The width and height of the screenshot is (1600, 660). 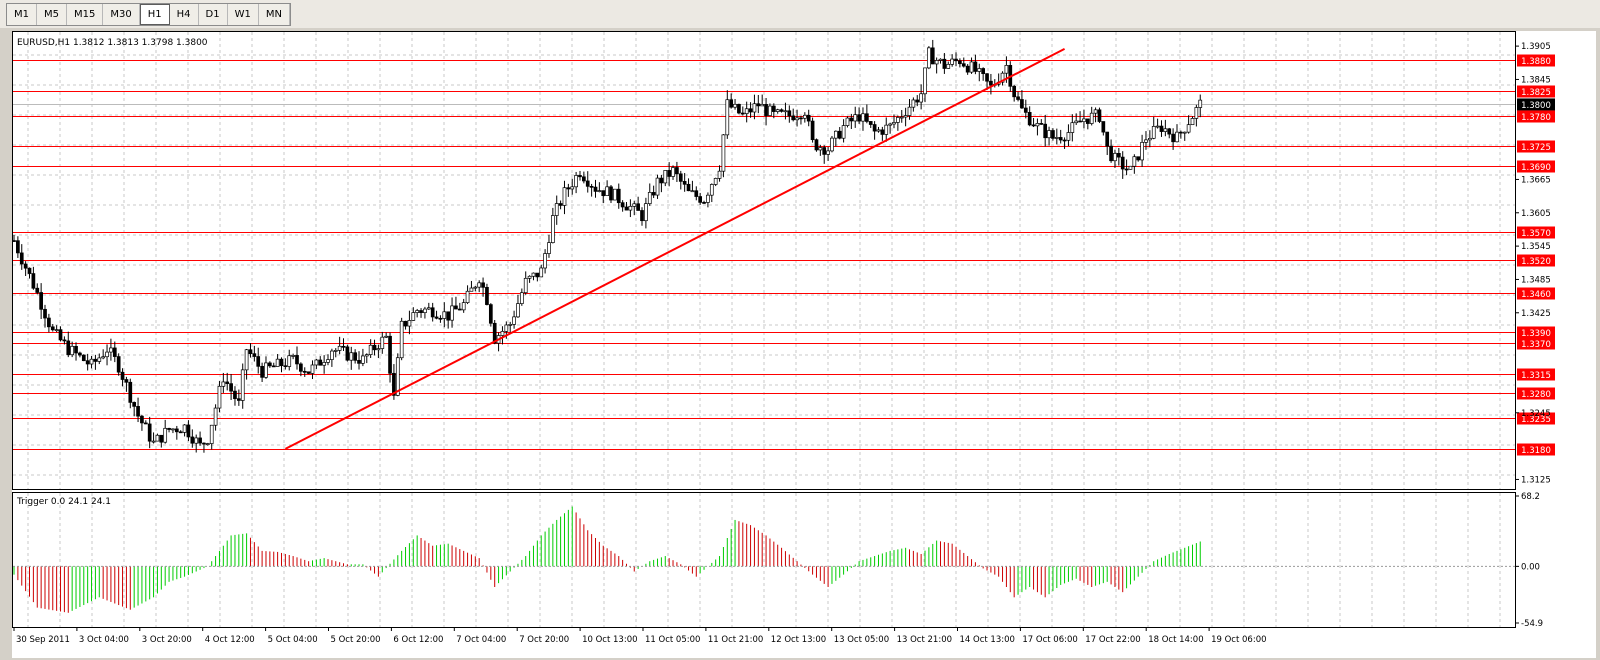 What do you see at coordinates (22, 14) in the screenshot?
I see `timeframe-m1-button: M1` at bounding box center [22, 14].